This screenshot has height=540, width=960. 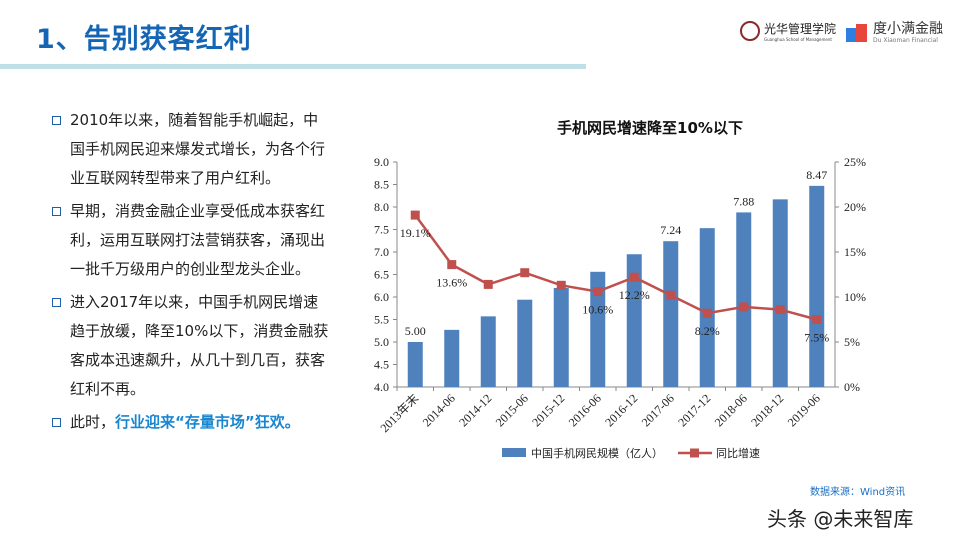 I want to click on duxiaoman-logo: 度小满金融 Du Xiaoman Financial, so click(x=894, y=33).